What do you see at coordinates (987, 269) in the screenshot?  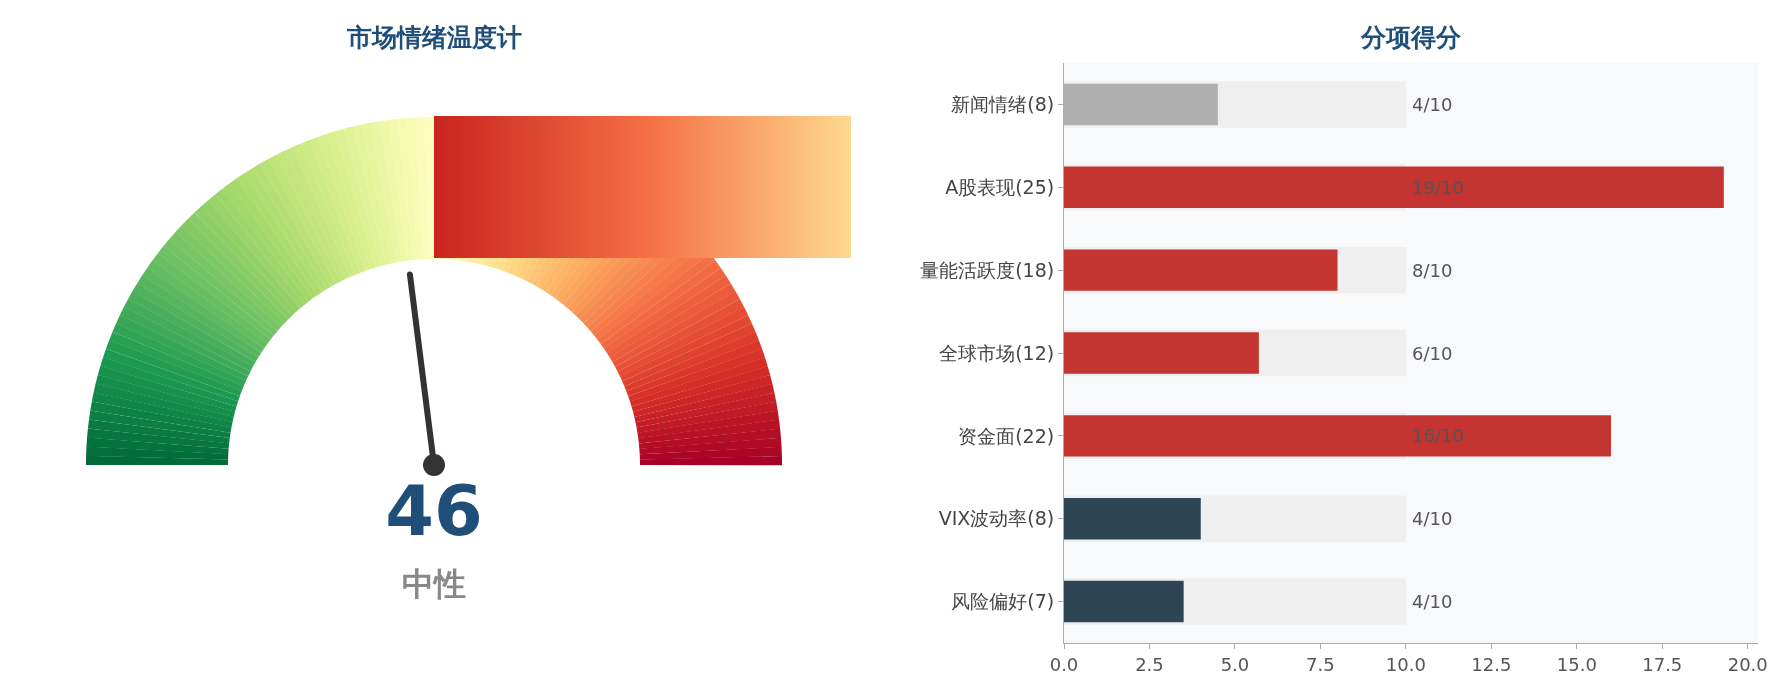 I see `y-tick-label: 量能活跃度(18)` at bounding box center [987, 269].